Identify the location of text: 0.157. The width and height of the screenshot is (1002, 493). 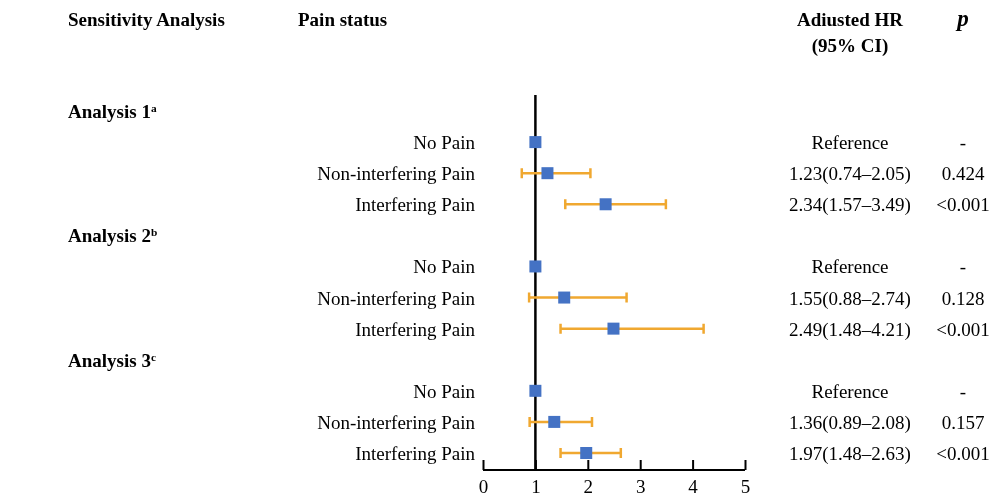
(963, 422).